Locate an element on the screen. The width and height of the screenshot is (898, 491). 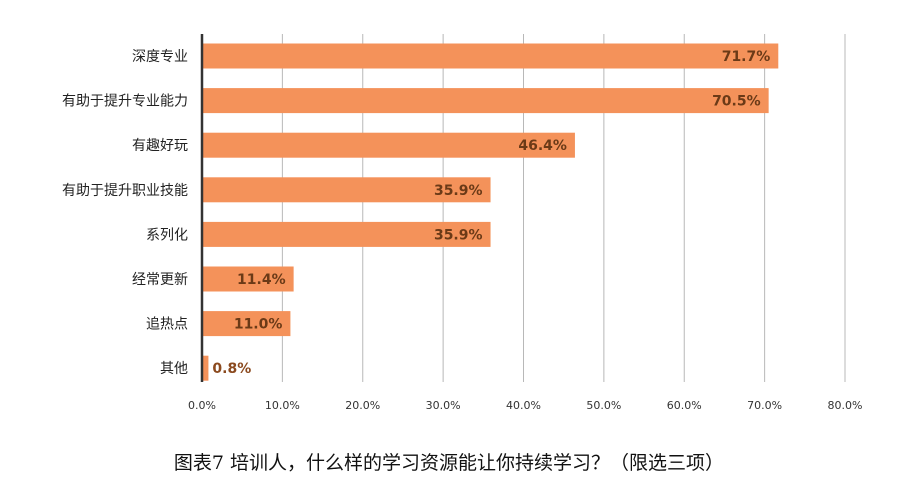
x-tick-label: 30.0% is located at coordinates (443, 405).